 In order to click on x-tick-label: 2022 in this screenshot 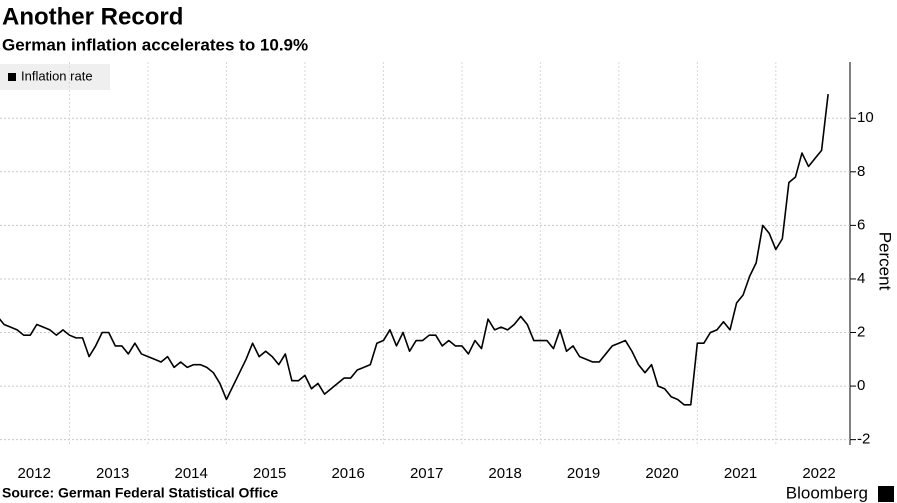, I will do `click(818, 473)`.